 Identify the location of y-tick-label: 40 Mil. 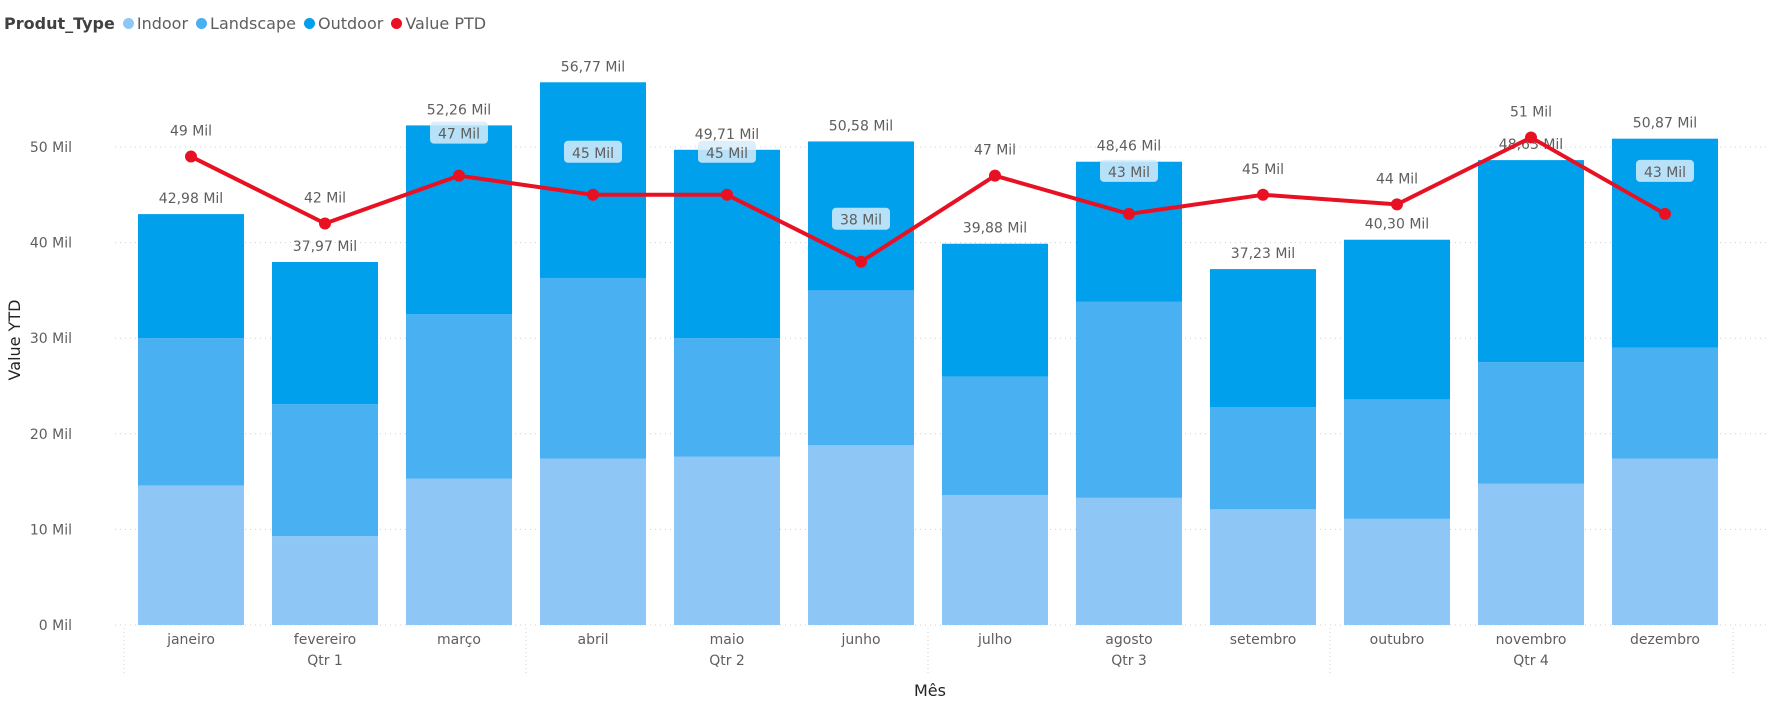
(51, 244).